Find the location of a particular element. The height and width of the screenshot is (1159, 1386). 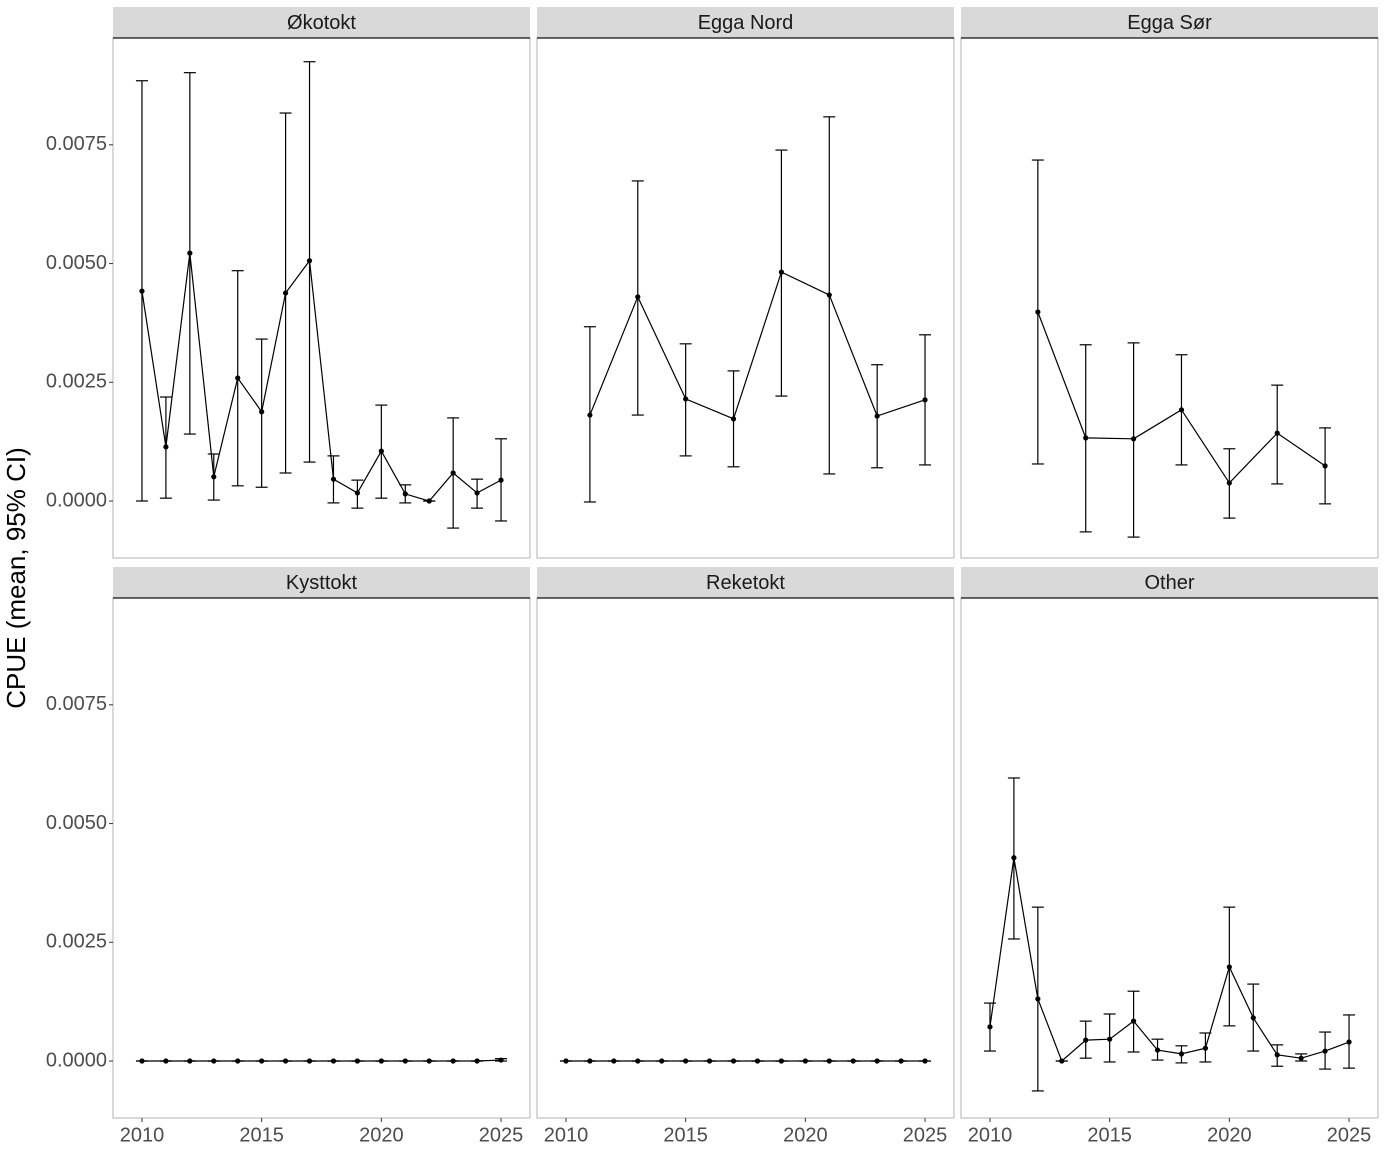

y-axis-label: CPUE (mean, 95% CI) is located at coordinates (16, 578).